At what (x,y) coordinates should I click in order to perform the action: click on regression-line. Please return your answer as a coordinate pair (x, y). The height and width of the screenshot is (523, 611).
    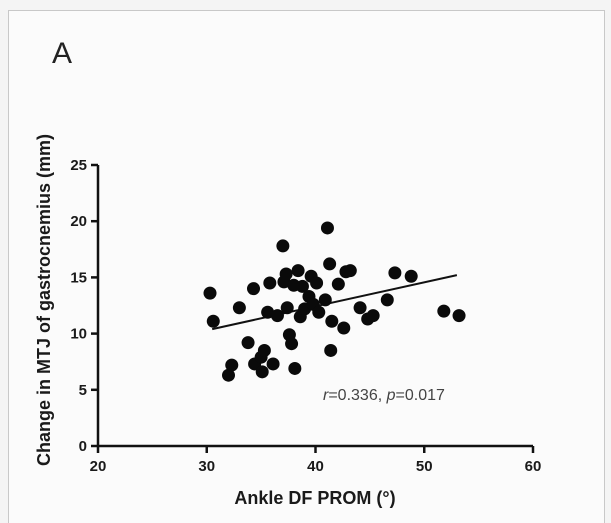
    Looking at the image, I should click on (334, 302).